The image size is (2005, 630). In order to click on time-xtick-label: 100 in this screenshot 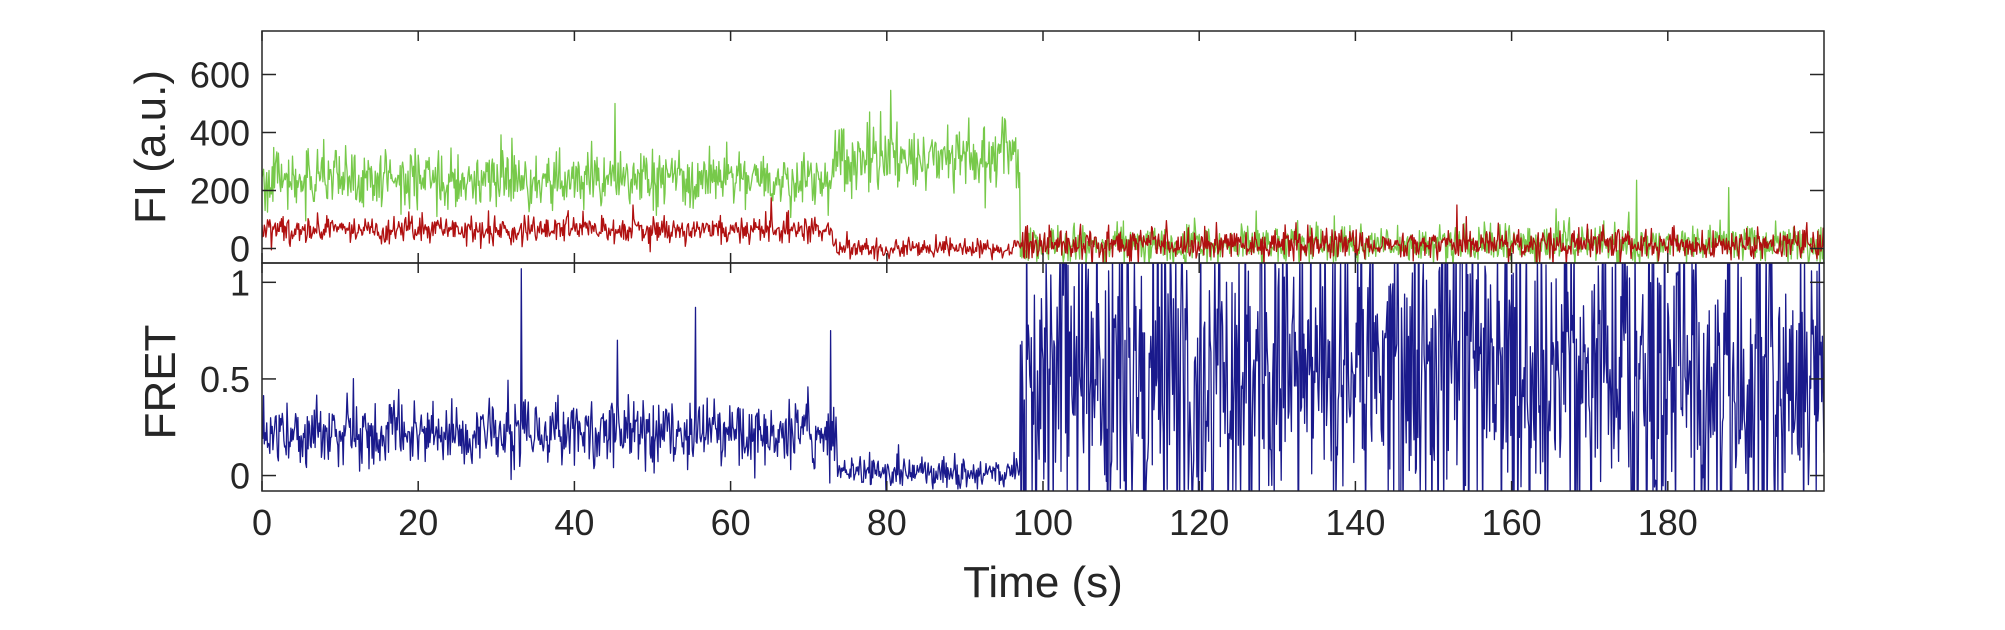, I will do `click(1043, 522)`.